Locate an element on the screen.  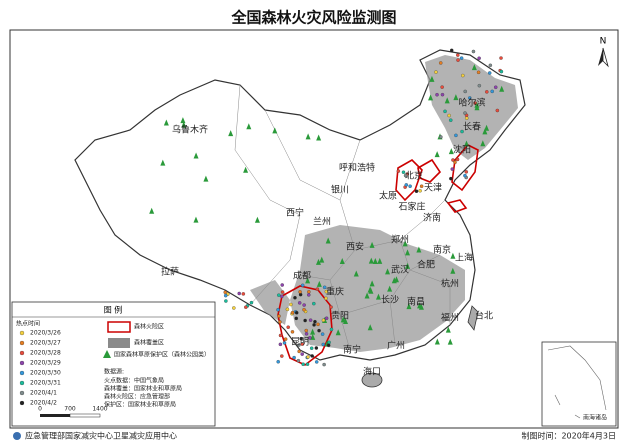
city-label: 天津 is located at coordinates (433, 188).